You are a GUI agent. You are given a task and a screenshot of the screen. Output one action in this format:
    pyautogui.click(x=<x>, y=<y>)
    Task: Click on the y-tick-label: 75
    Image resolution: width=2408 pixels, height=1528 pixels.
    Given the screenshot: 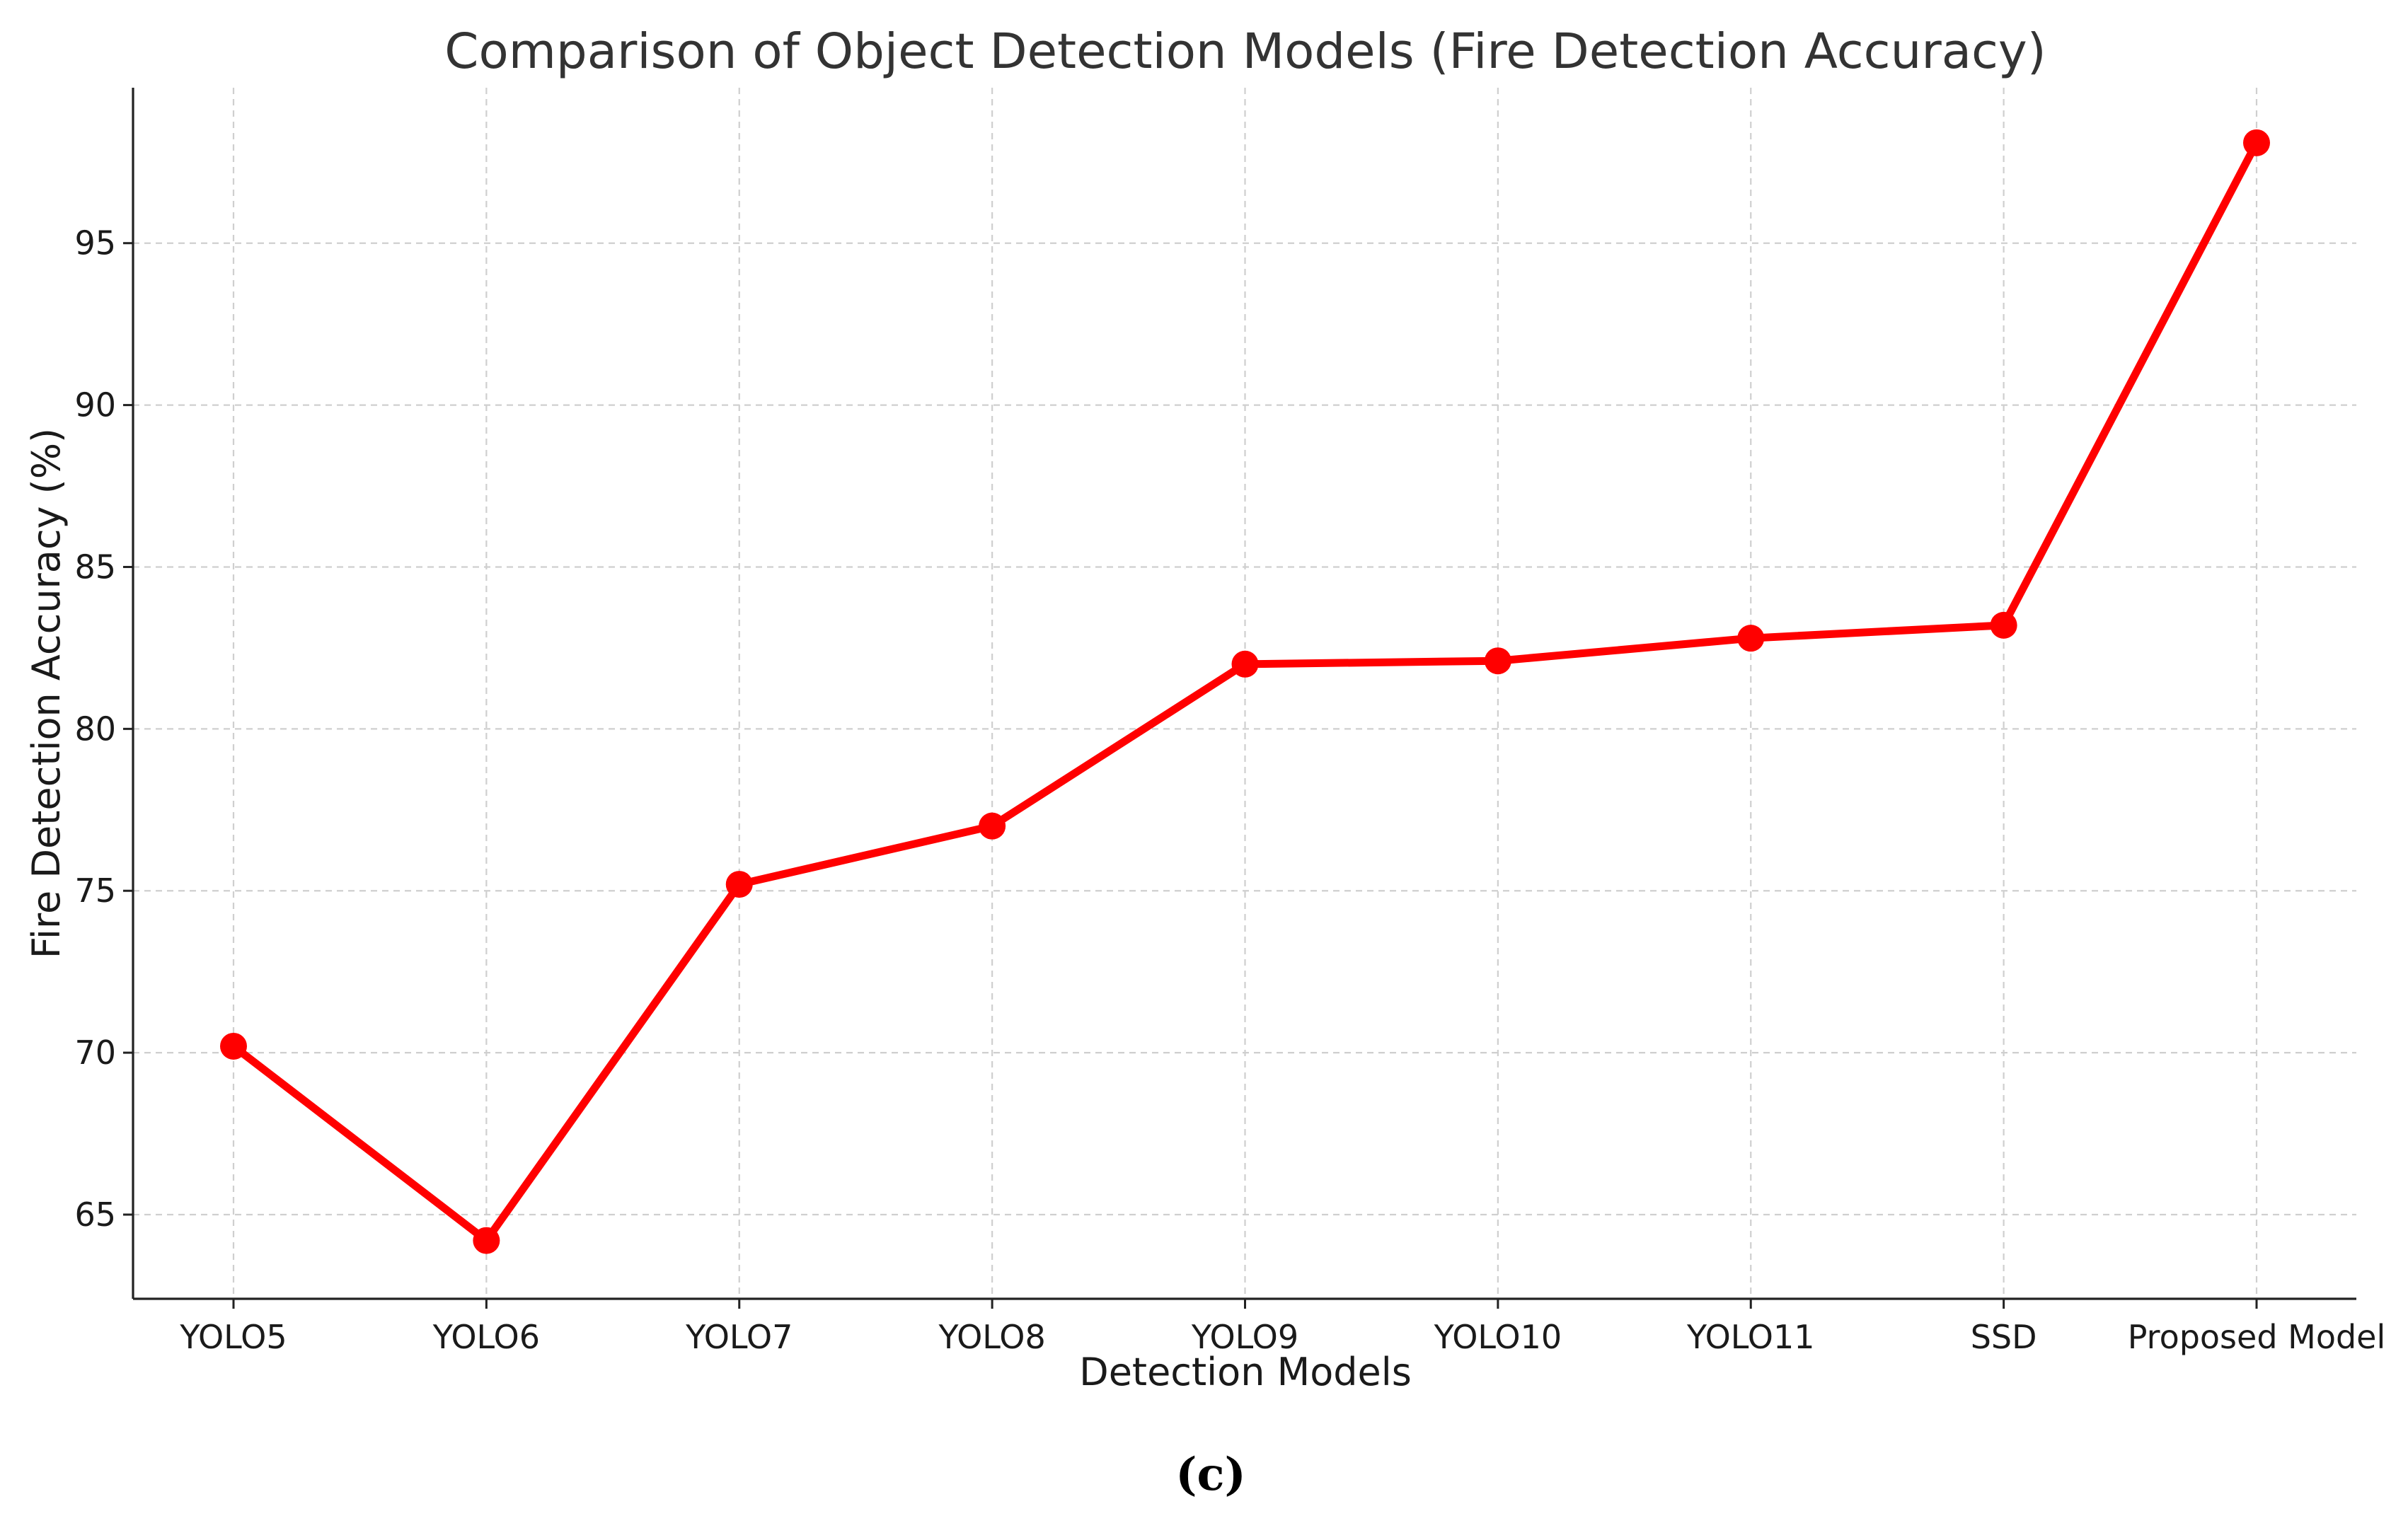 What is the action you would take?
    pyautogui.click(x=95, y=891)
    